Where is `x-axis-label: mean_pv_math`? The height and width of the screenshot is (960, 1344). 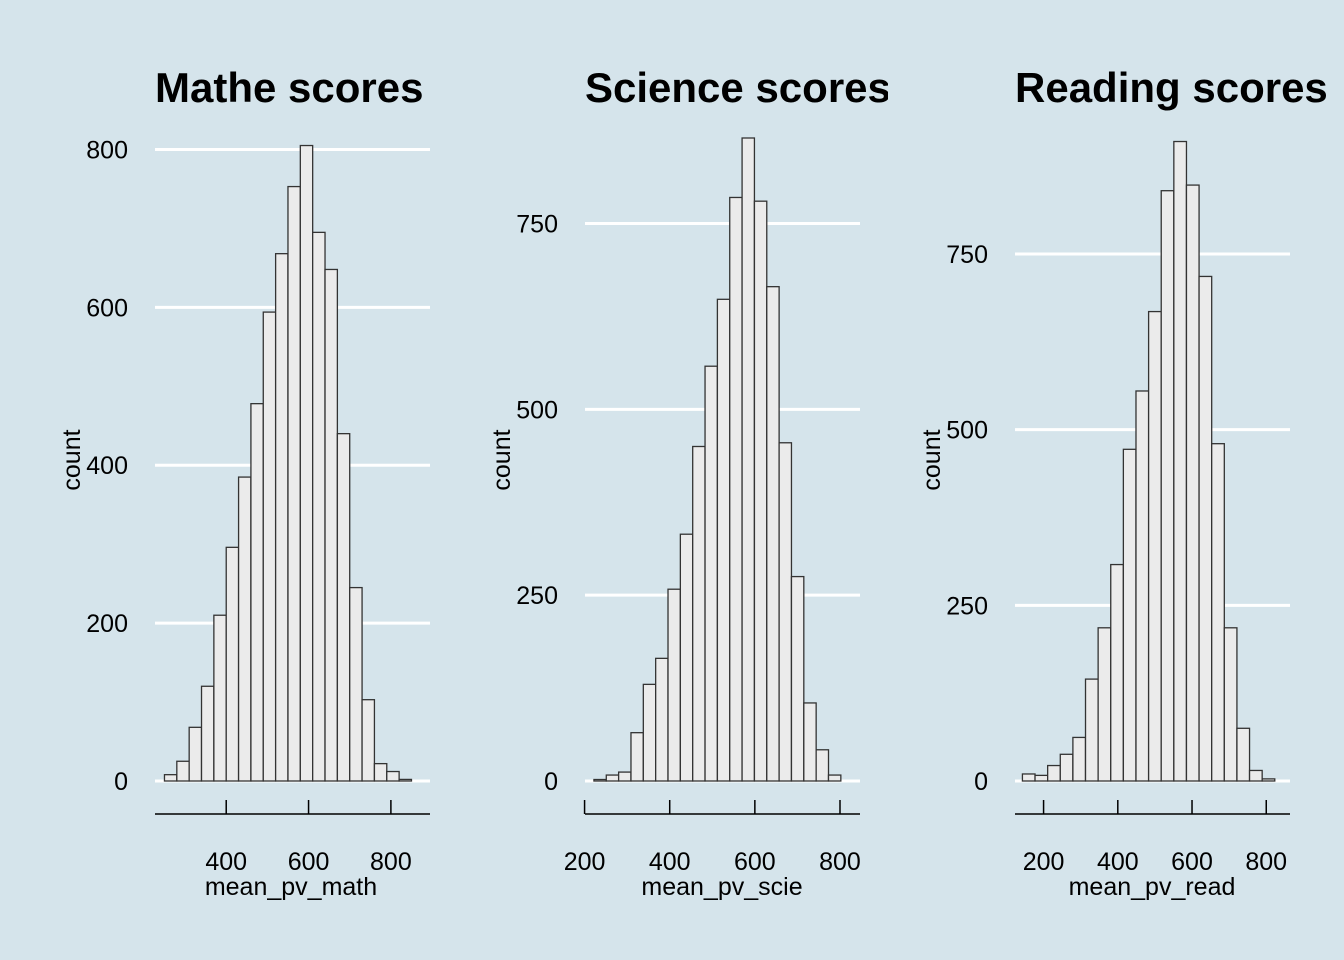 x-axis-label: mean_pv_math is located at coordinates (291, 887).